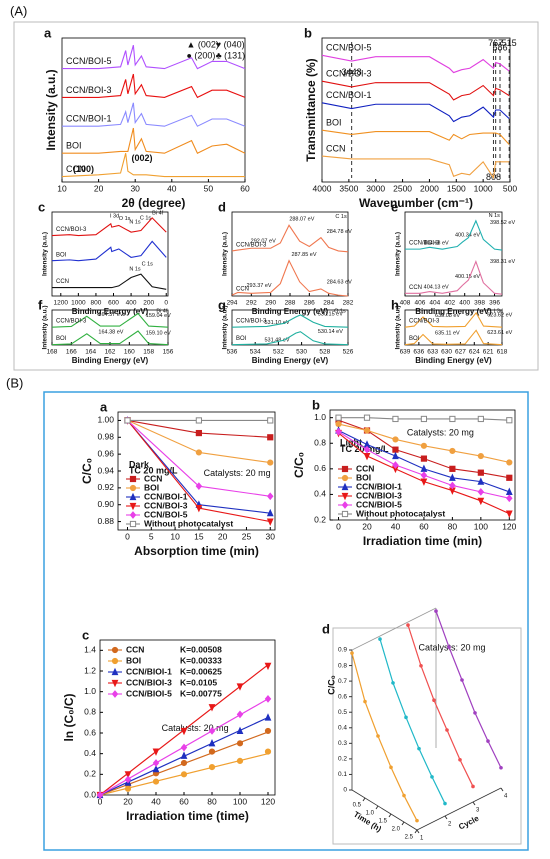 This screenshot has width=550, height=859. Describe the element at coordinates (451, 647) in the screenshot. I see `annotation: Catalysts: 20 mg` at that location.